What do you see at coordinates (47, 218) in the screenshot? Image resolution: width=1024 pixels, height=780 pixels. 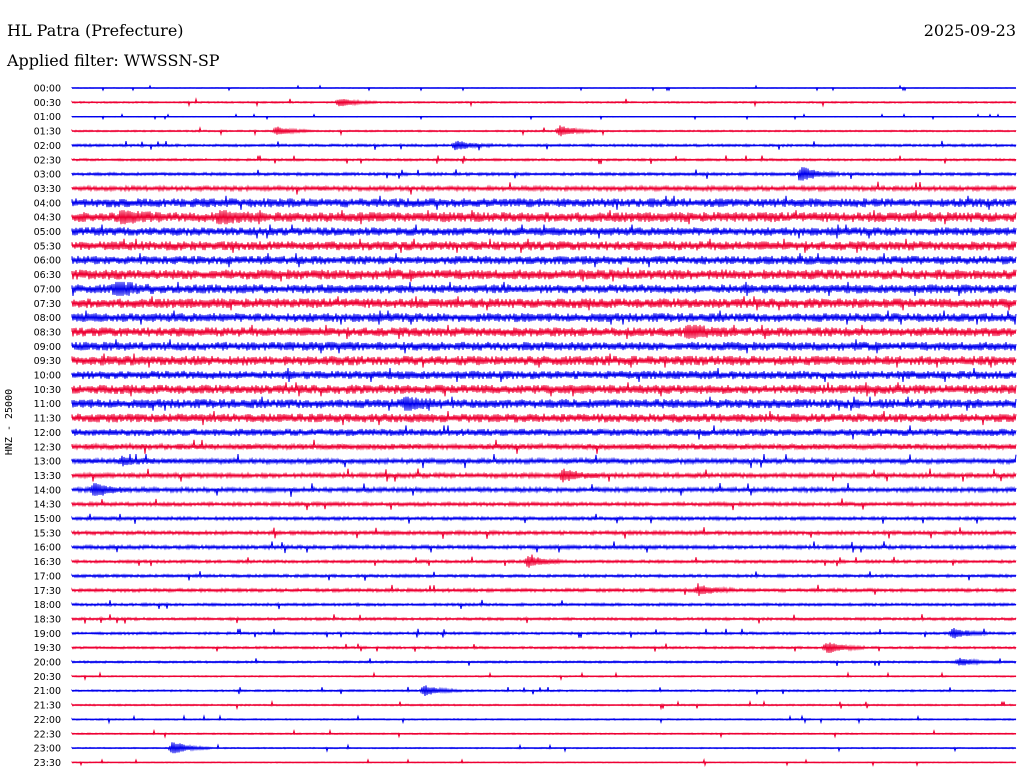 I see `row-time-label: 04:30` at bounding box center [47, 218].